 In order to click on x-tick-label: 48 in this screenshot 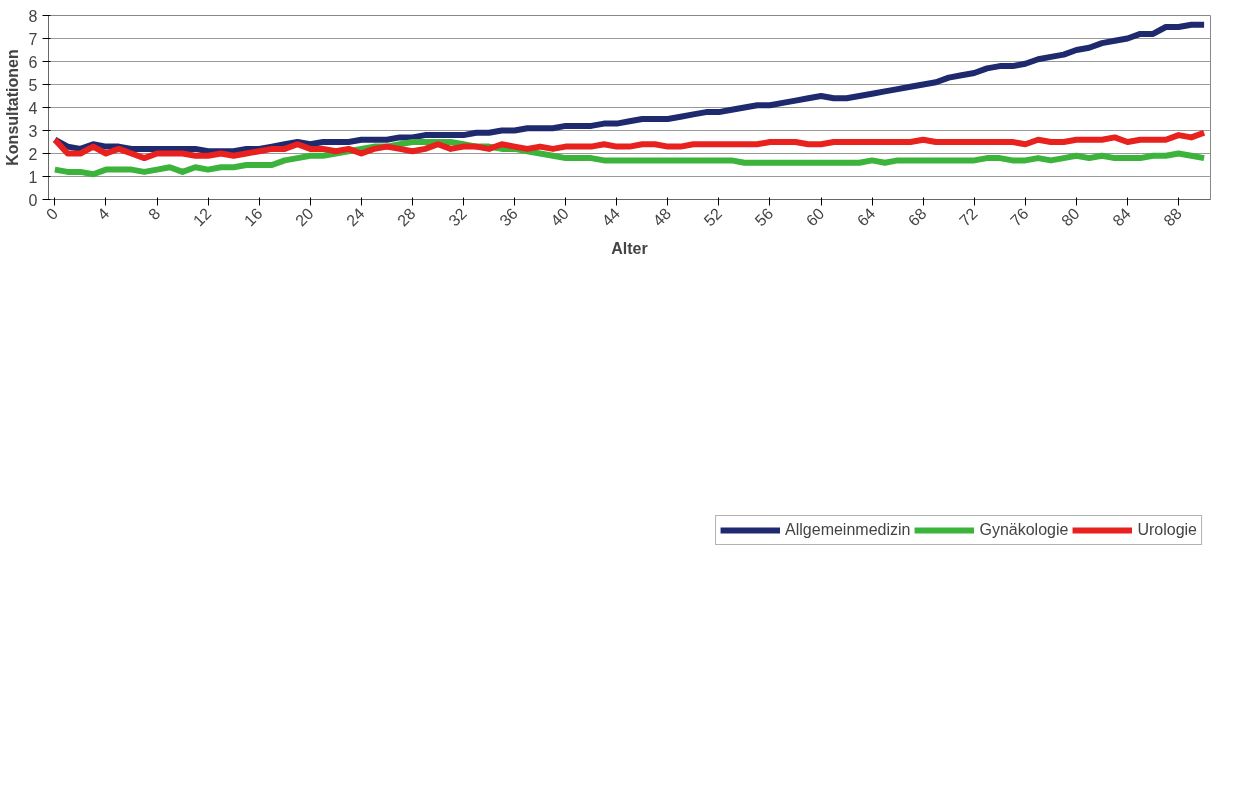, I will do `click(662, 217)`.